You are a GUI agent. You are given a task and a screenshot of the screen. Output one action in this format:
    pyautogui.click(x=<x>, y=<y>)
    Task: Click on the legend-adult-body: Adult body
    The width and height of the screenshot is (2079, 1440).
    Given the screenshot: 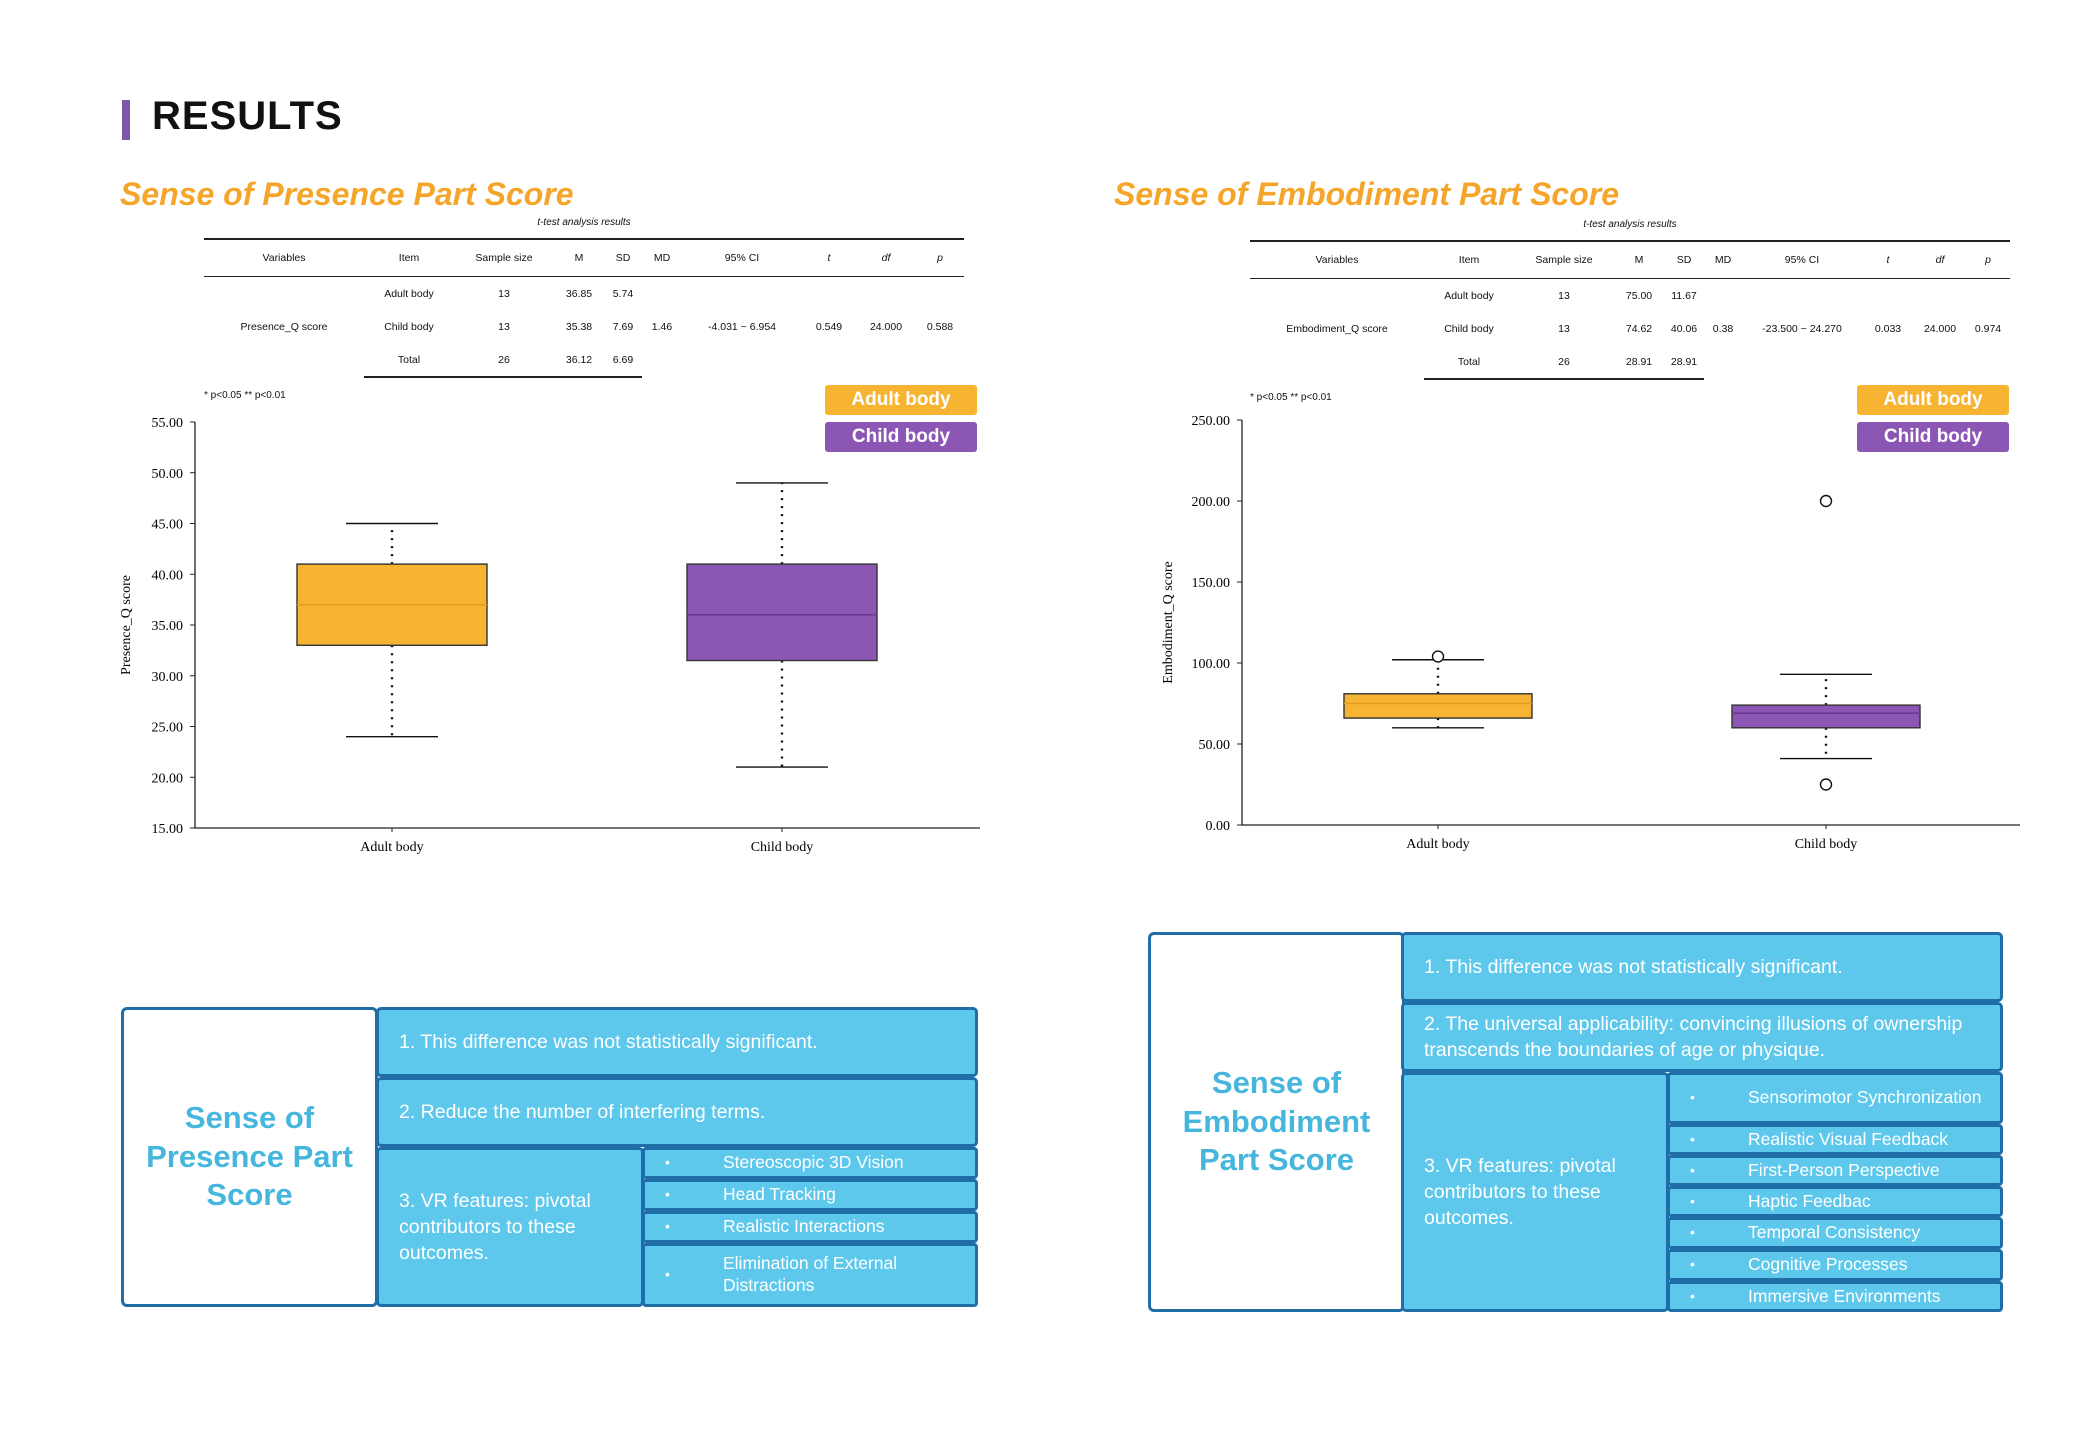 What is the action you would take?
    pyautogui.click(x=1933, y=400)
    